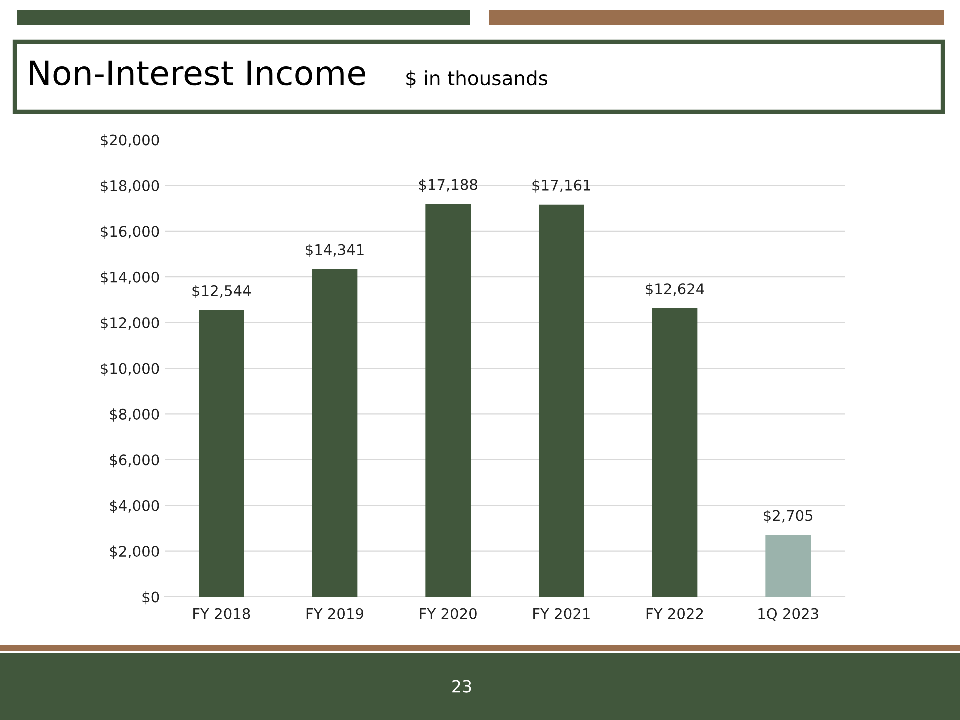  Describe the element at coordinates (477, 79) in the screenshot. I see `chart-subtitle: $ in thousands` at that location.